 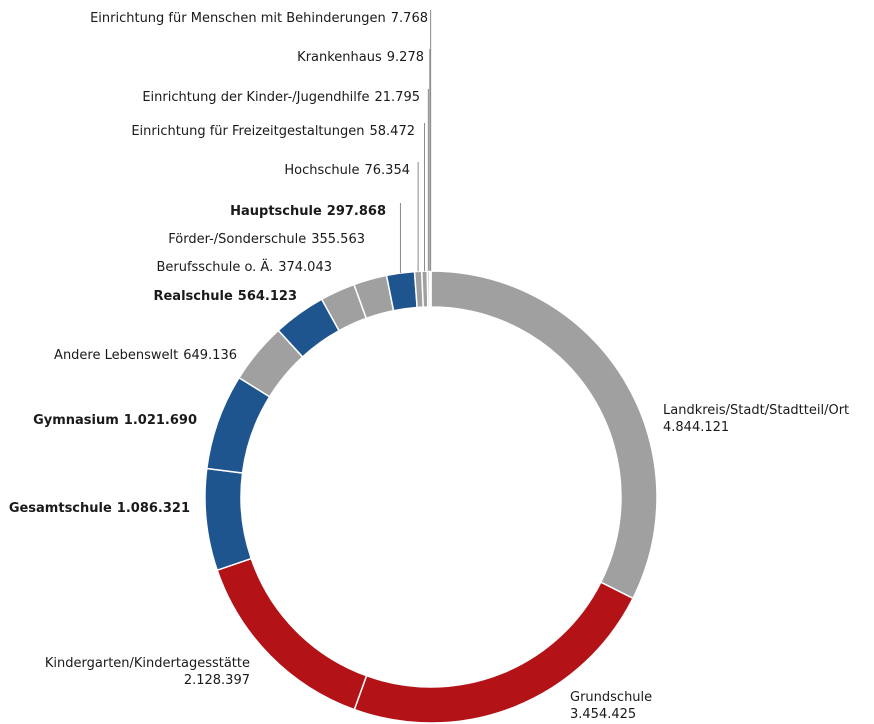 I want to click on segment-label: Landkreis/Stadt/Stadtteil/Ort 4.844.121, so click(x=756, y=419).